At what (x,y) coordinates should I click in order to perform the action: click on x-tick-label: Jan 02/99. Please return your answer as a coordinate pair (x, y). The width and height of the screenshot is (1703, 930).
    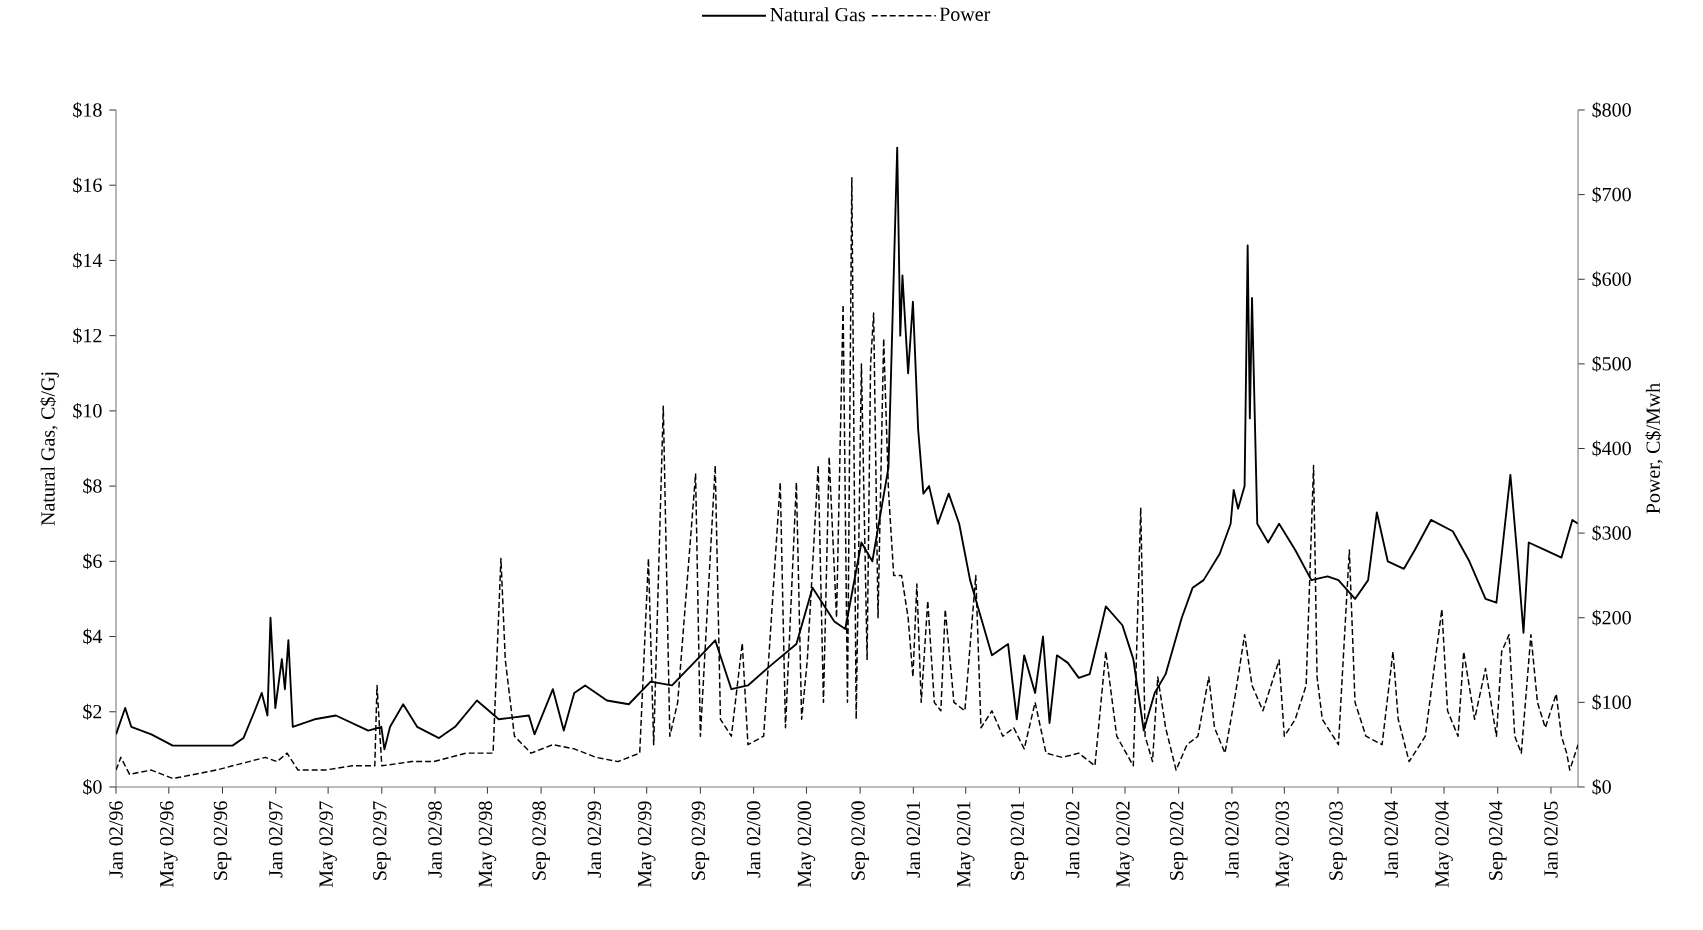
    Looking at the image, I should click on (594, 839).